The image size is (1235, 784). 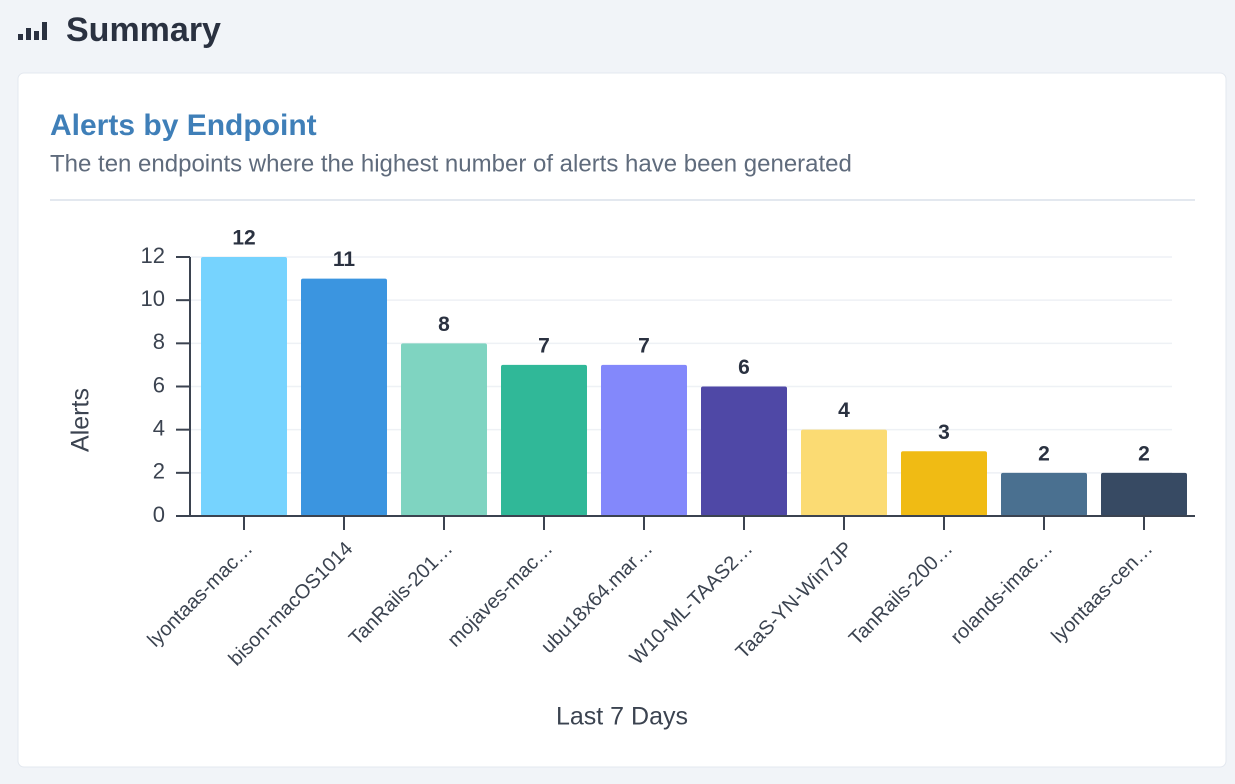 I want to click on page-title: Summary, so click(x=143, y=30).